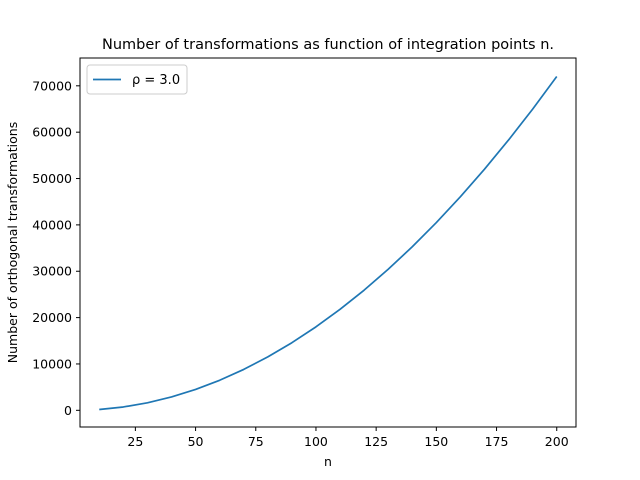  I want to click on x-tick-label: 175, so click(497, 441).